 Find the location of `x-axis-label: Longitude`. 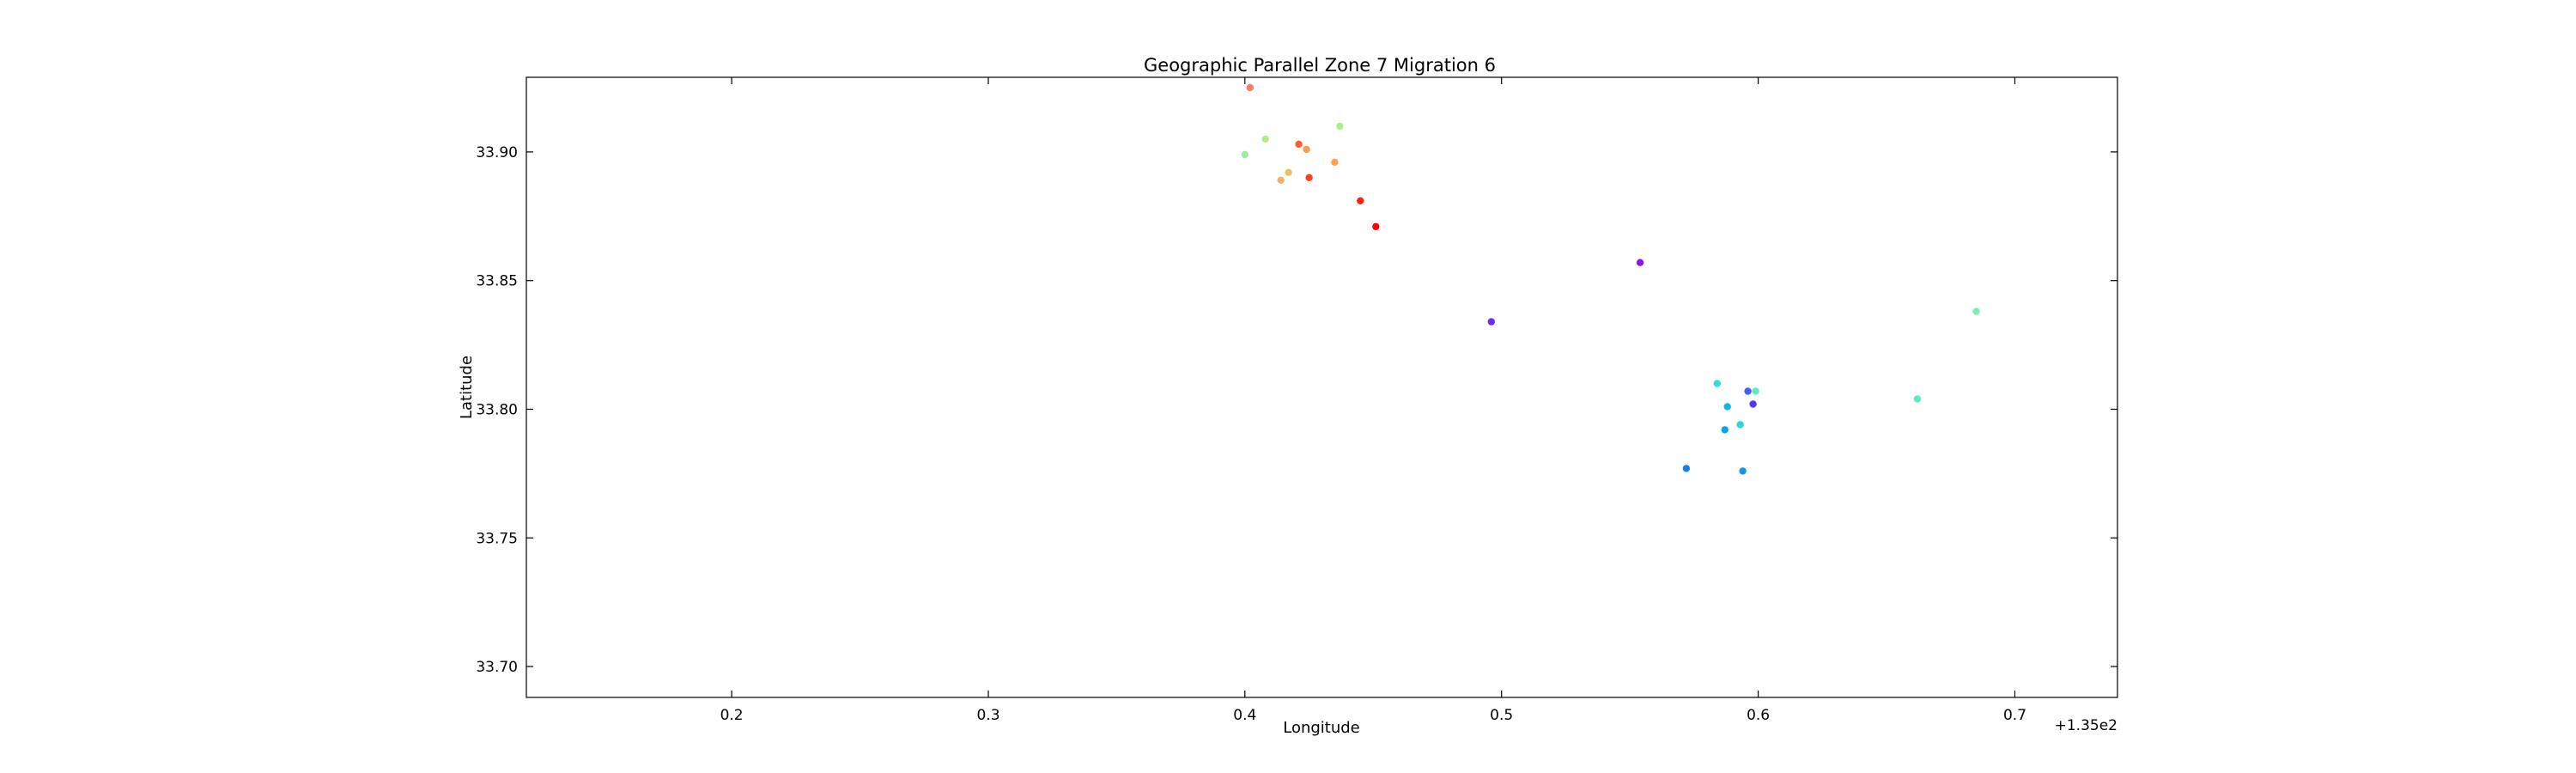

x-axis-label: Longitude is located at coordinates (1321, 728).